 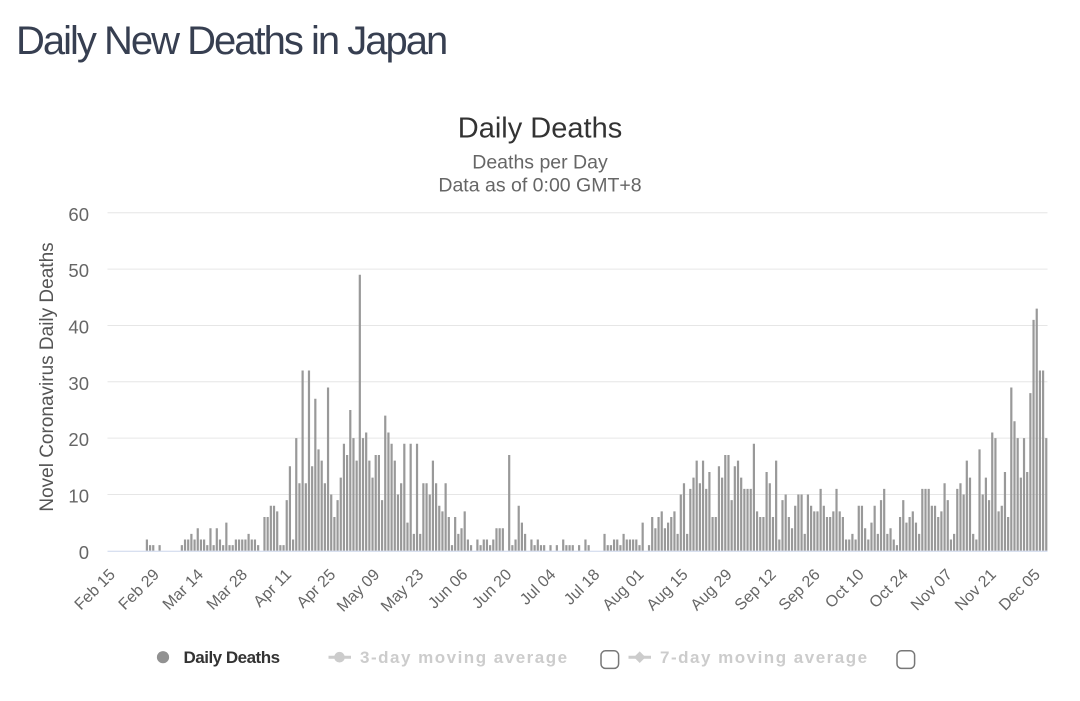 I want to click on svg-text: Oct 10, so click(x=844, y=588).